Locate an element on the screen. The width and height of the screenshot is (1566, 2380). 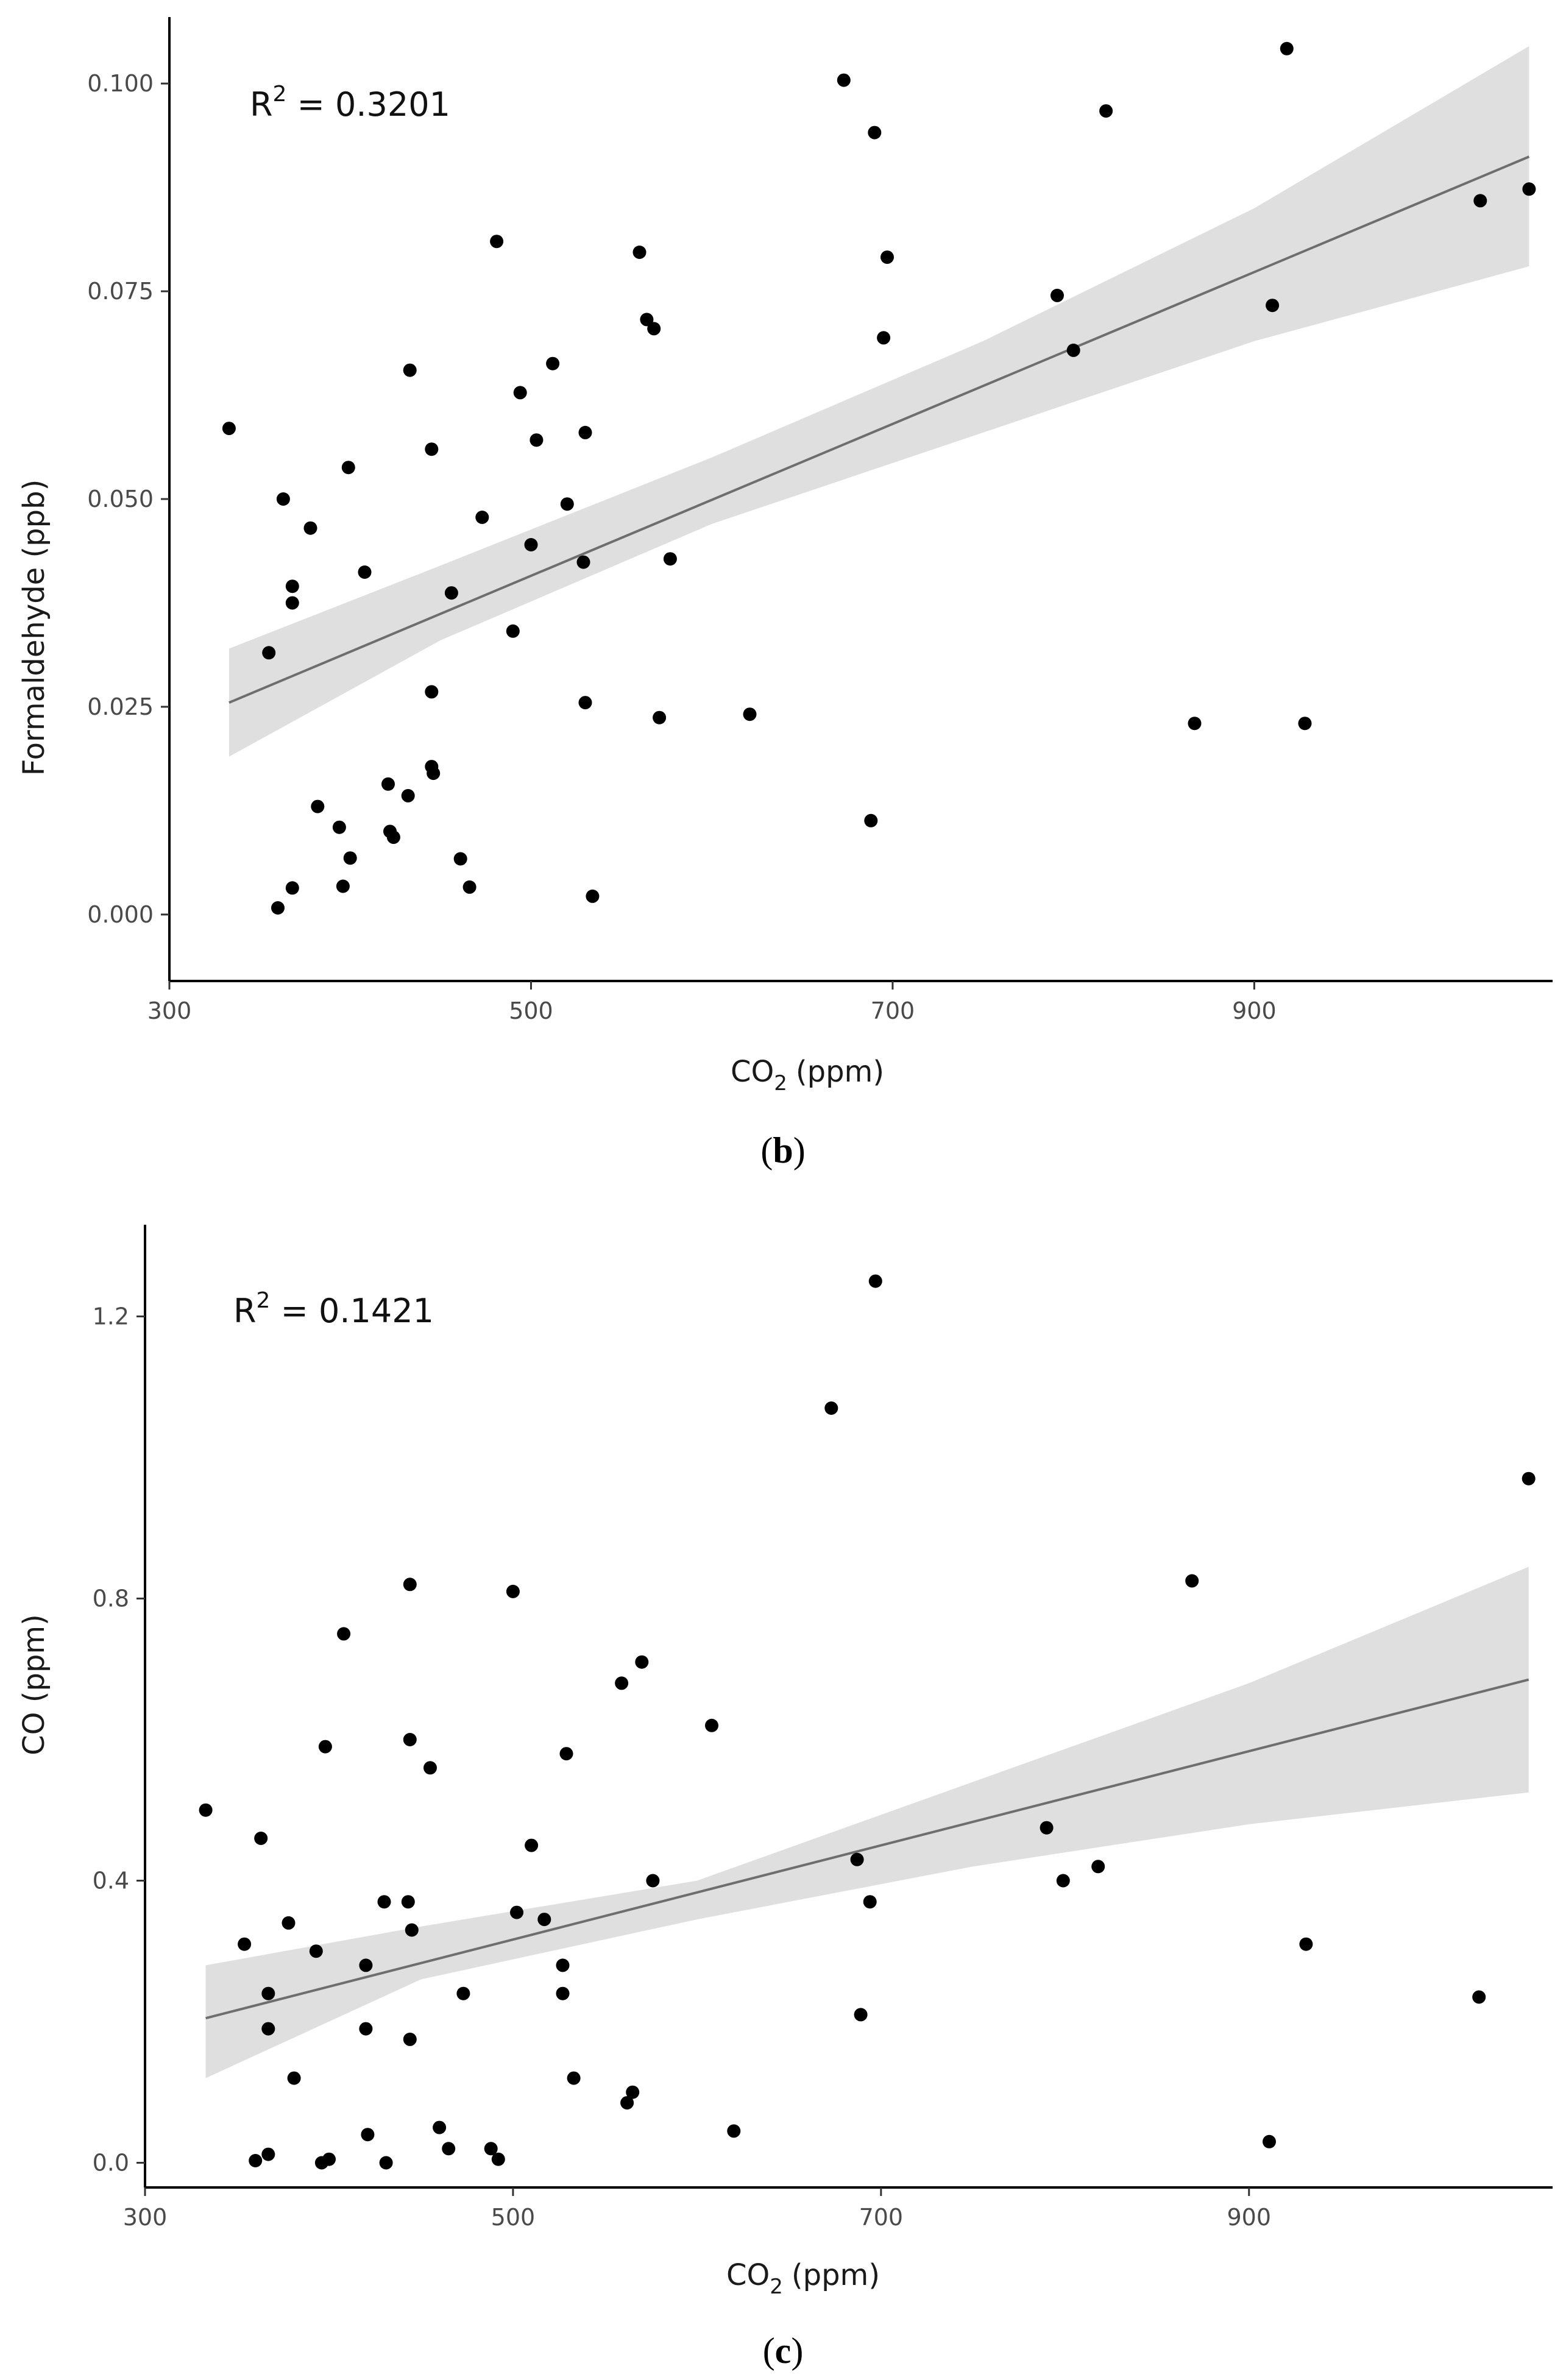
y-tick-label: 1.2 is located at coordinates (111, 1316).